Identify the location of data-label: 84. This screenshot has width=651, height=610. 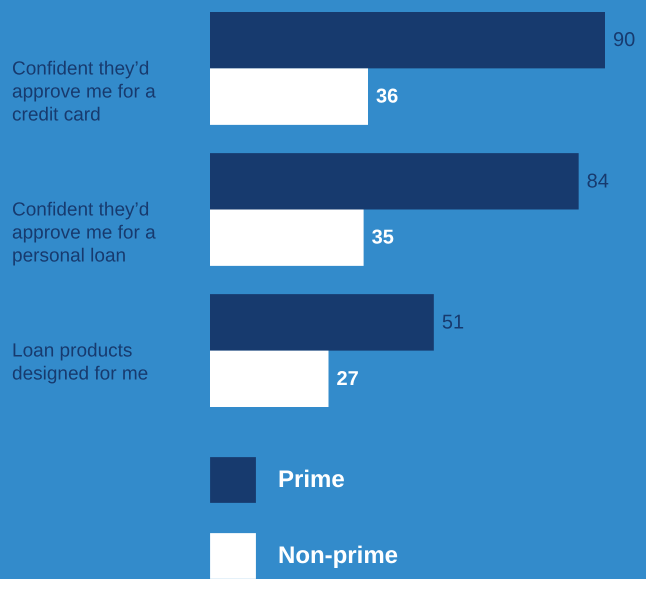
(597, 181).